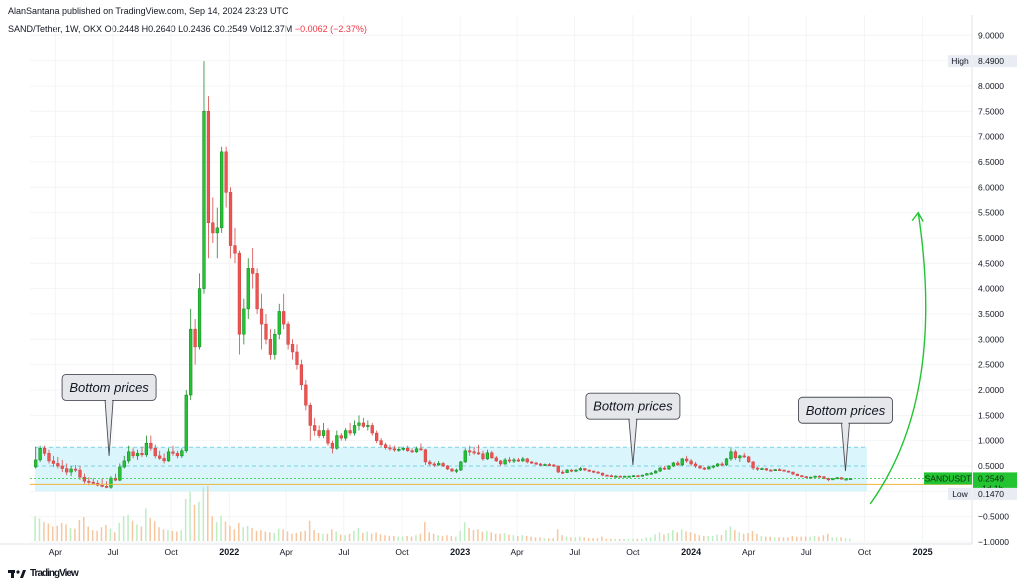 Image resolution: width=1024 pixels, height=584 pixels. I want to click on y-tick-label: 5.5000, so click(991, 213).